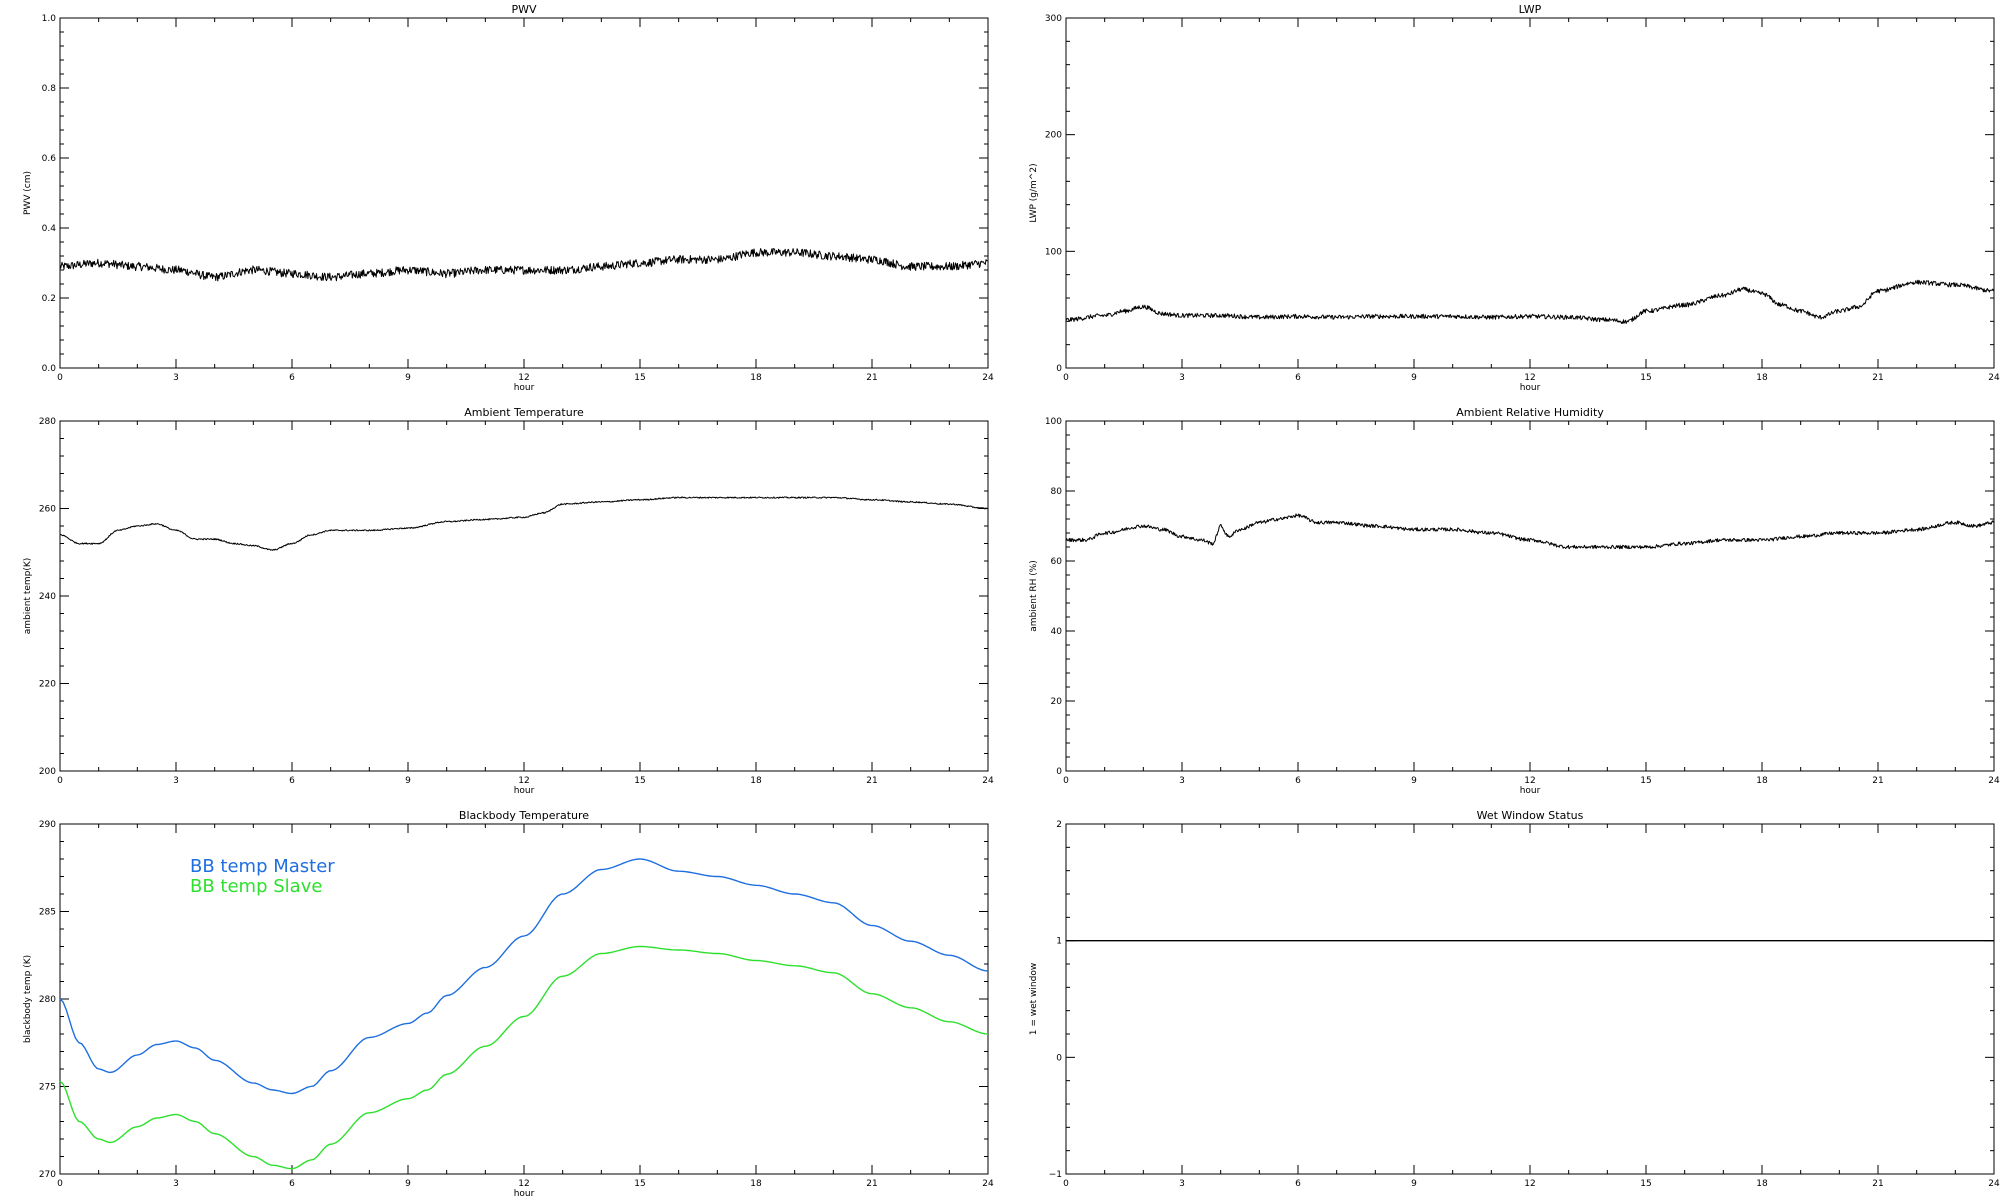 The image size is (2000, 1200). I want to click on lwp-x-tick-label: 0, so click(1066, 378).